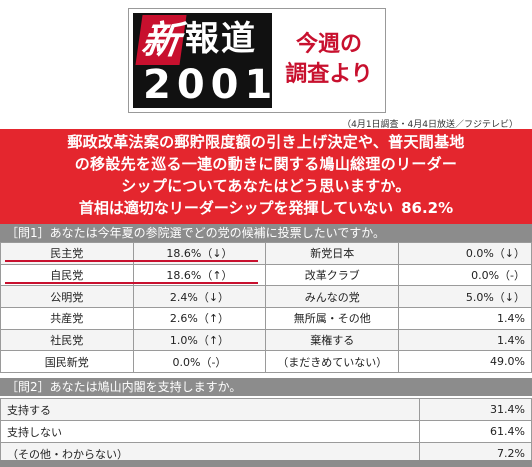 The image size is (532, 467). What do you see at coordinates (67, 297) in the screenshot?
I see `q1-party-name: 公明党` at bounding box center [67, 297].